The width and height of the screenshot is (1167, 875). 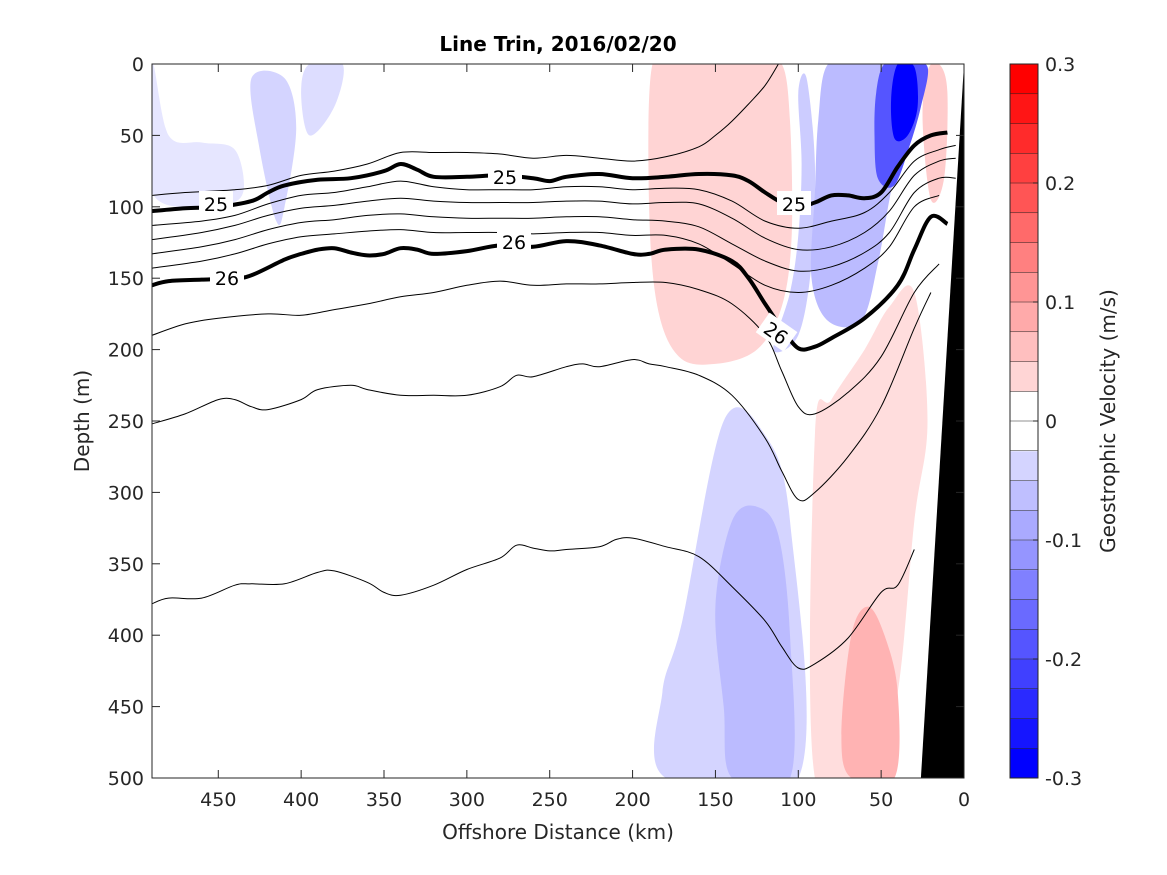 I want to click on y-tick-label: 350, so click(x=126, y=565).